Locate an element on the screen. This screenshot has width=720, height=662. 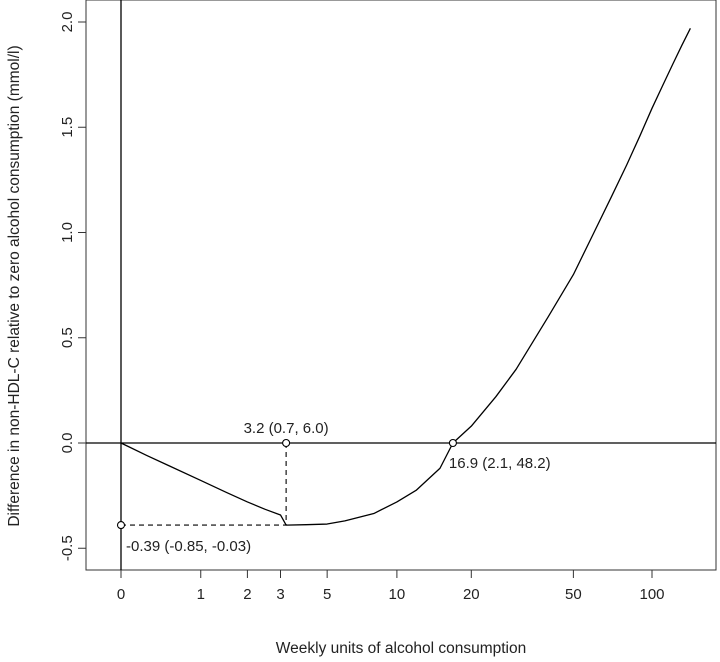
x-tick-label: 1 is located at coordinates (201, 594).